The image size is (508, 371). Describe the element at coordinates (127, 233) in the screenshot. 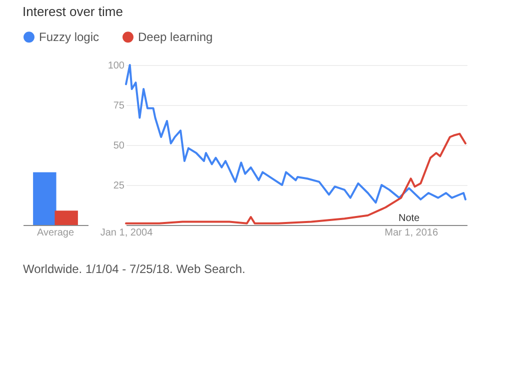

I see `x-tick-label: Jan 1, 2004` at that location.